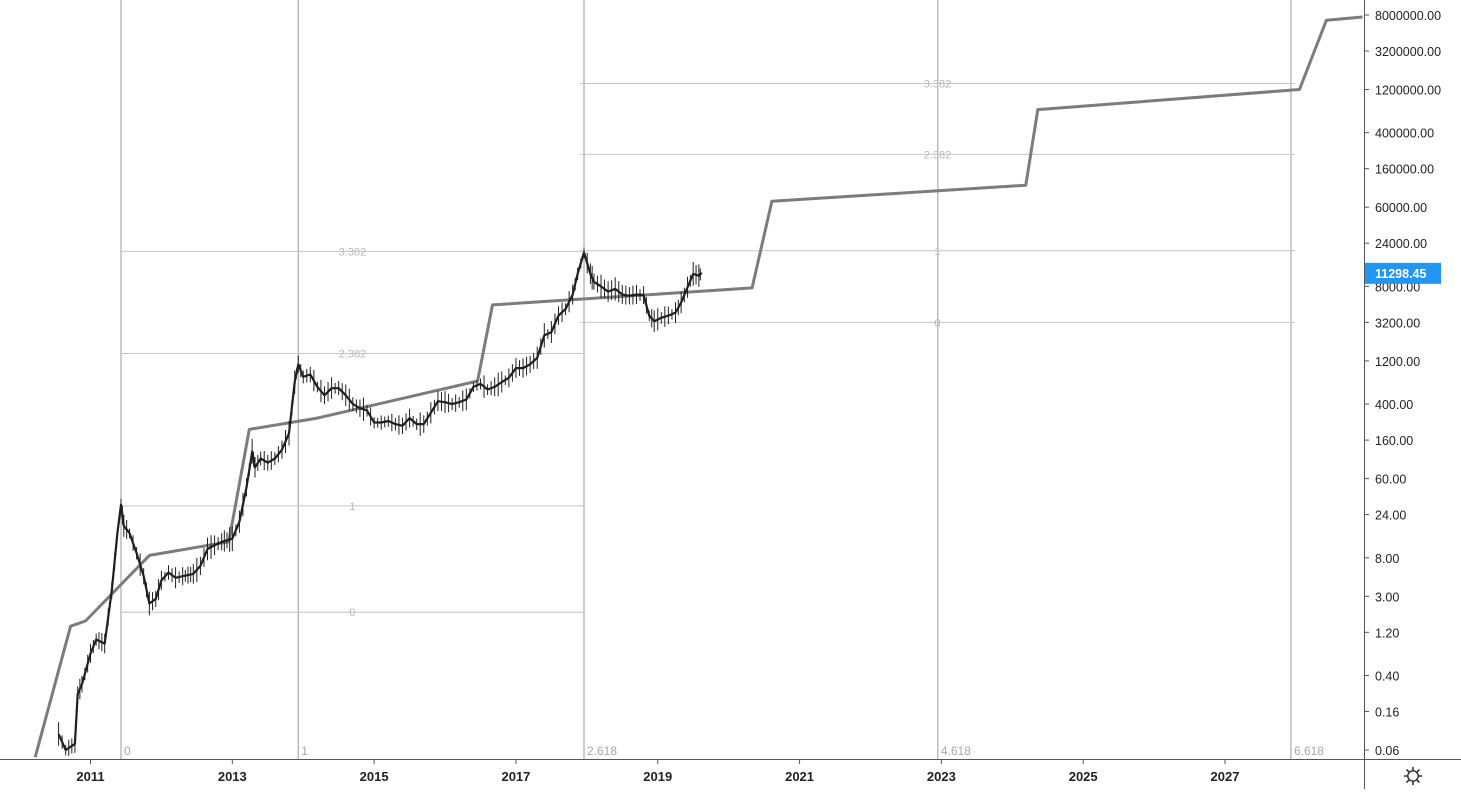 Image resolution: width=1461 pixels, height=794 pixels. What do you see at coordinates (1387, 712) in the screenshot?
I see `y-tick-label: 0.16` at bounding box center [1387, 712].